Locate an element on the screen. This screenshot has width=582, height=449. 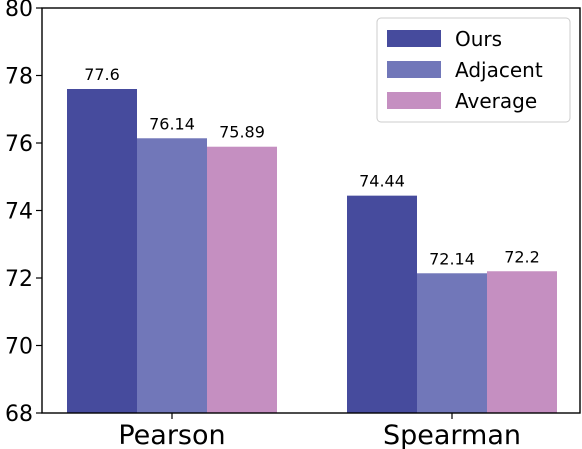
y-tick-label: 78 is located at coordinates (19, 77).